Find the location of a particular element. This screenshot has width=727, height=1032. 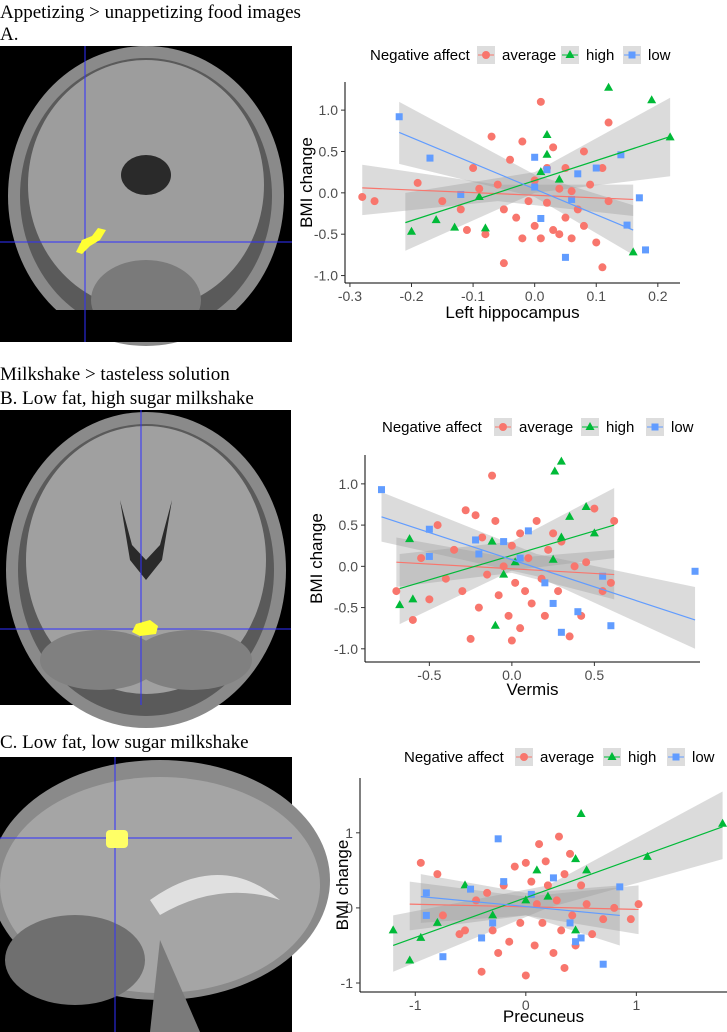

x-tick-label: -0.1 is located at coordinates (473, 296).